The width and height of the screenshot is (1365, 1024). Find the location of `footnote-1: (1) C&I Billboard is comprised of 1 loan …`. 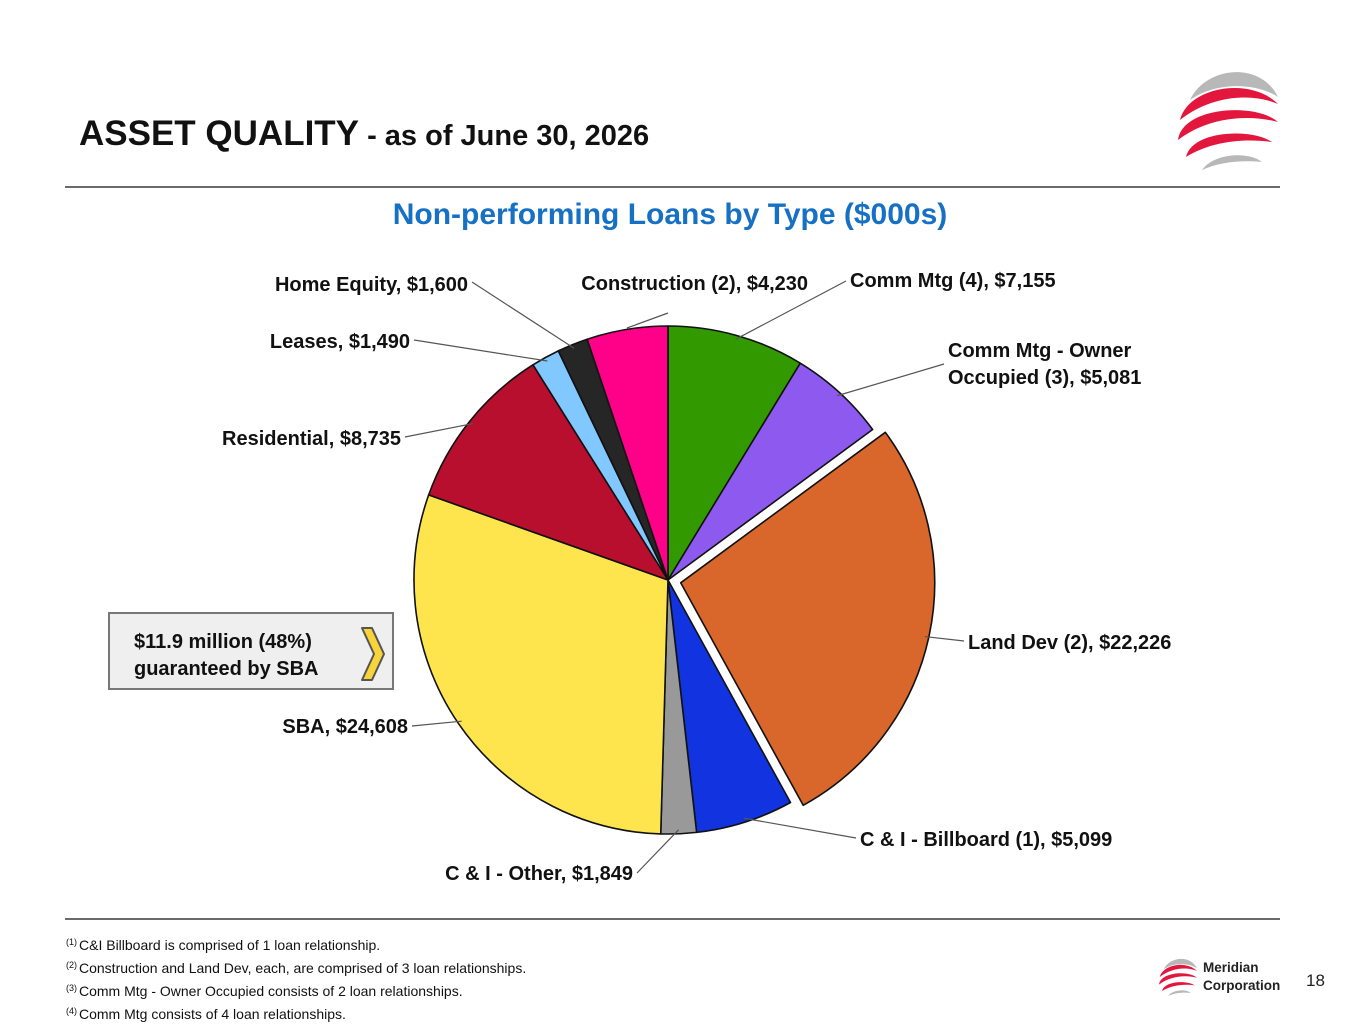

footnote-1: (1) C&I Billboard is comprised of 1 loan … is located at coordinates (223, 945).